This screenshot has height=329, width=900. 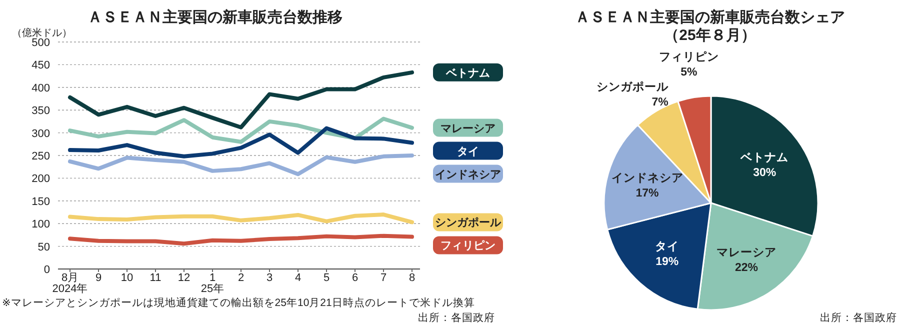 I want to click on x-tick-label: 2, so click(x=241, y=278).